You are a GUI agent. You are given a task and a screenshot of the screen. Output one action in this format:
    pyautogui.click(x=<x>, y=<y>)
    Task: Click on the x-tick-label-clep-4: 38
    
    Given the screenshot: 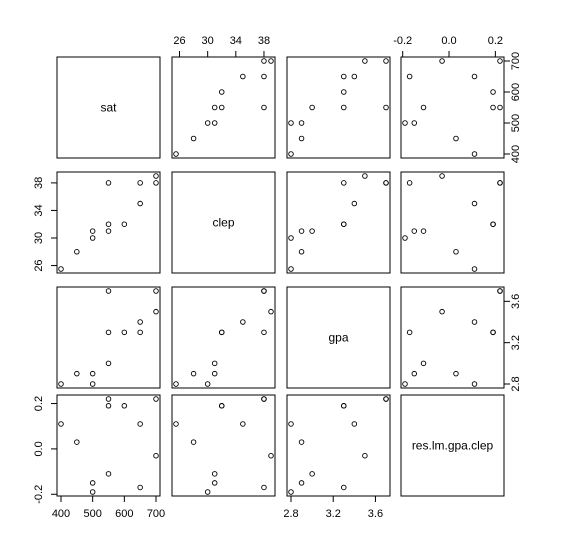 What is the action you would take?
    pyautogui.click(x=264, y=41)
    